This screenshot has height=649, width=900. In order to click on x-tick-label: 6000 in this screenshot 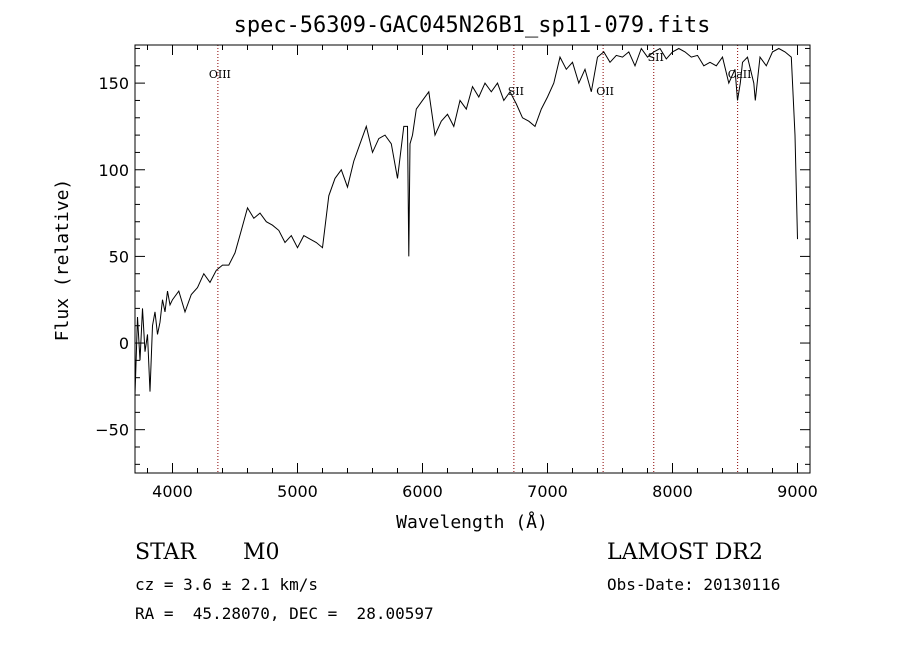, I will do `click(422, 491)`.